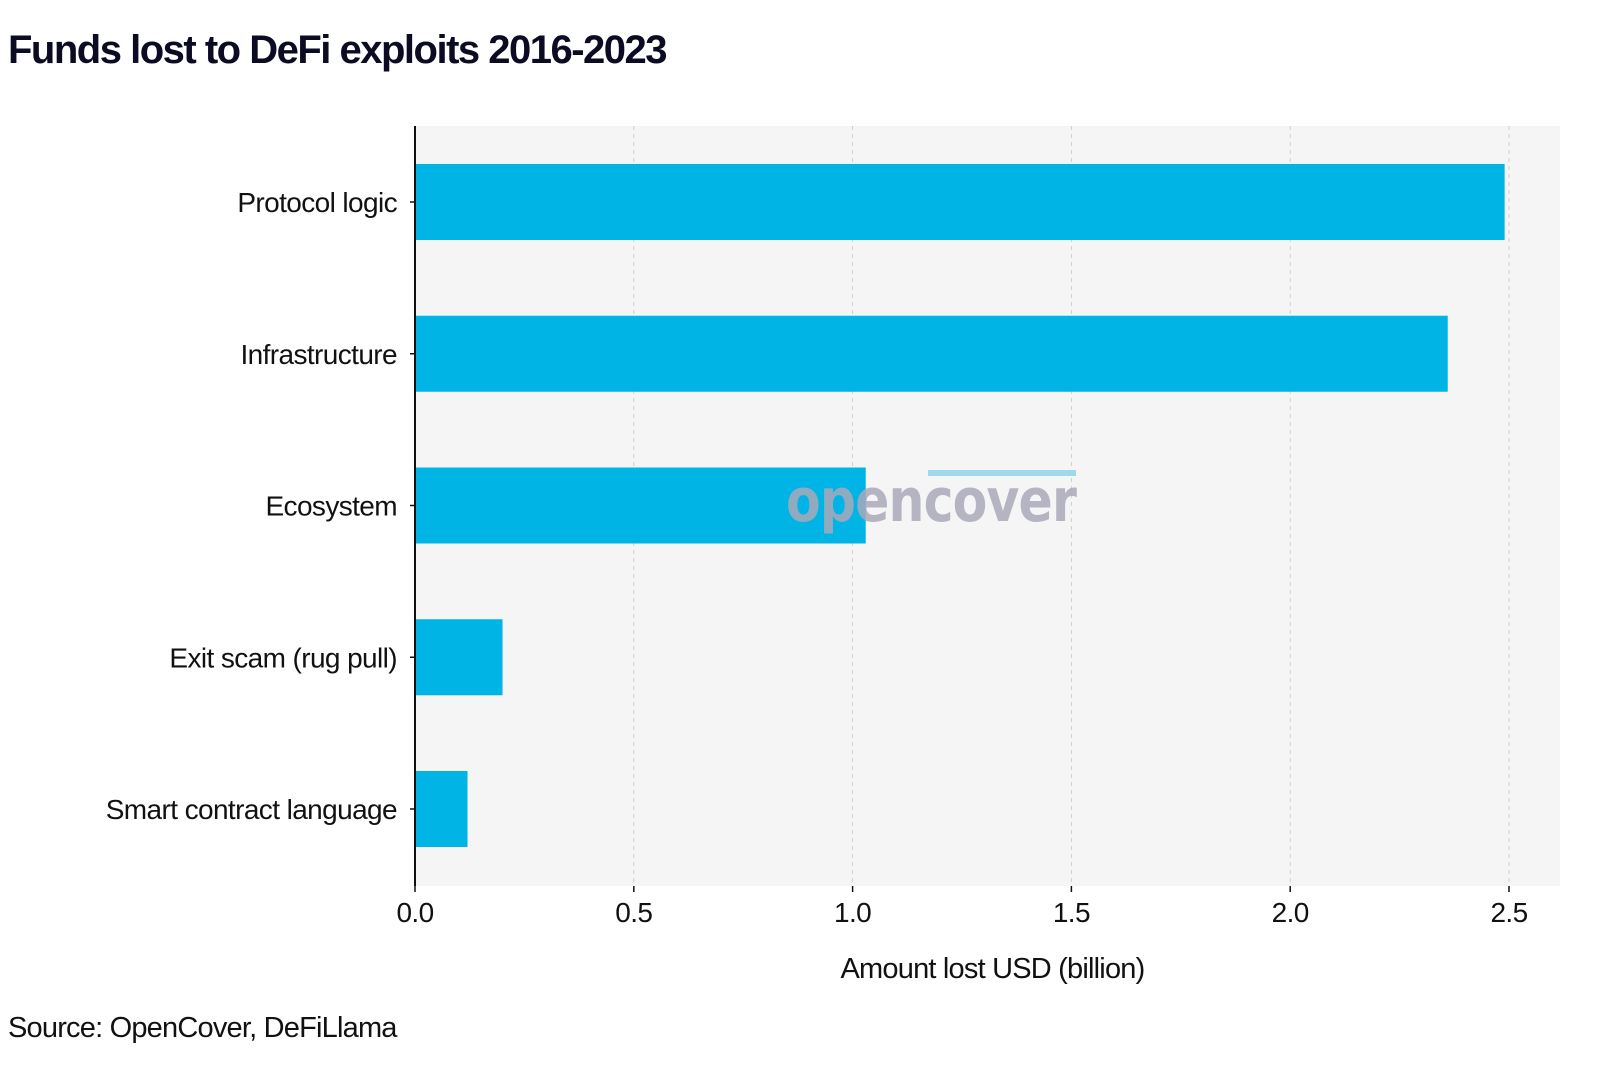  What do you see at coordinates (1508, 912) in the screenshot?
I see `x-tick-label: 2.5` at bounding box center [1508, 912].